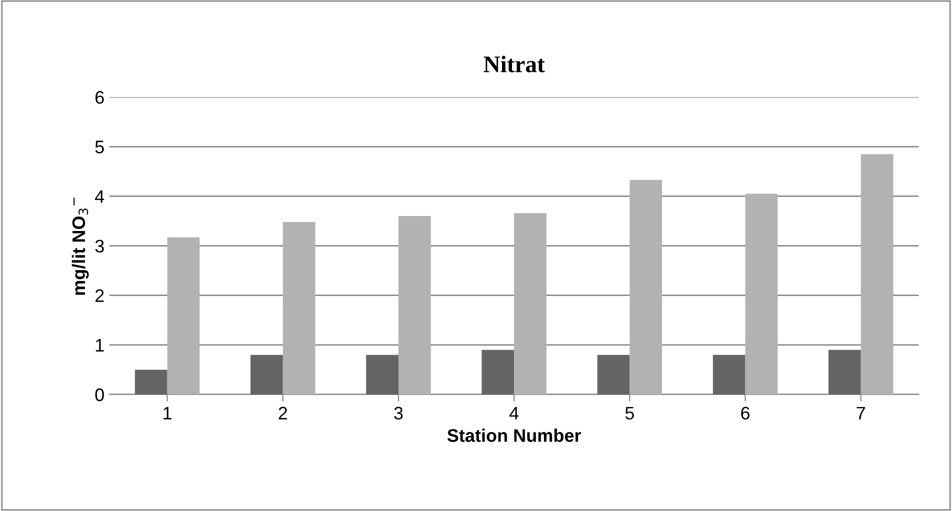 This screenshot has height=511, width=952. What do you see at coordinates (514, 64) in the screenshot?
I see `chart-title: Nitrat` at bounding box center [514, 64].